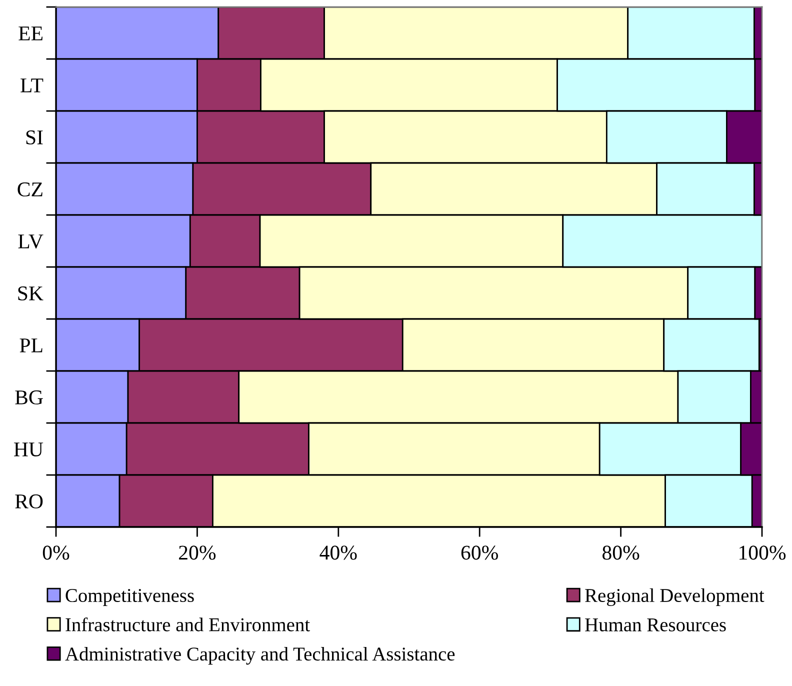 The height and width of the screenshot is (686, 792). Describe the element at coordinates (31, 345) in the screenshot. I see `y-tick-label: PL` at that location.